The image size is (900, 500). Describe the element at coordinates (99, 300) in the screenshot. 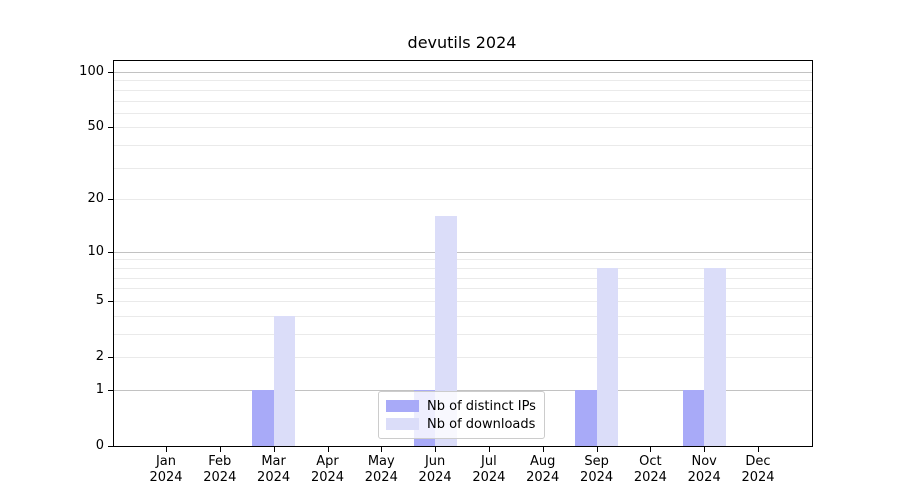

I see `y-tick-label-5: 5` at that location.